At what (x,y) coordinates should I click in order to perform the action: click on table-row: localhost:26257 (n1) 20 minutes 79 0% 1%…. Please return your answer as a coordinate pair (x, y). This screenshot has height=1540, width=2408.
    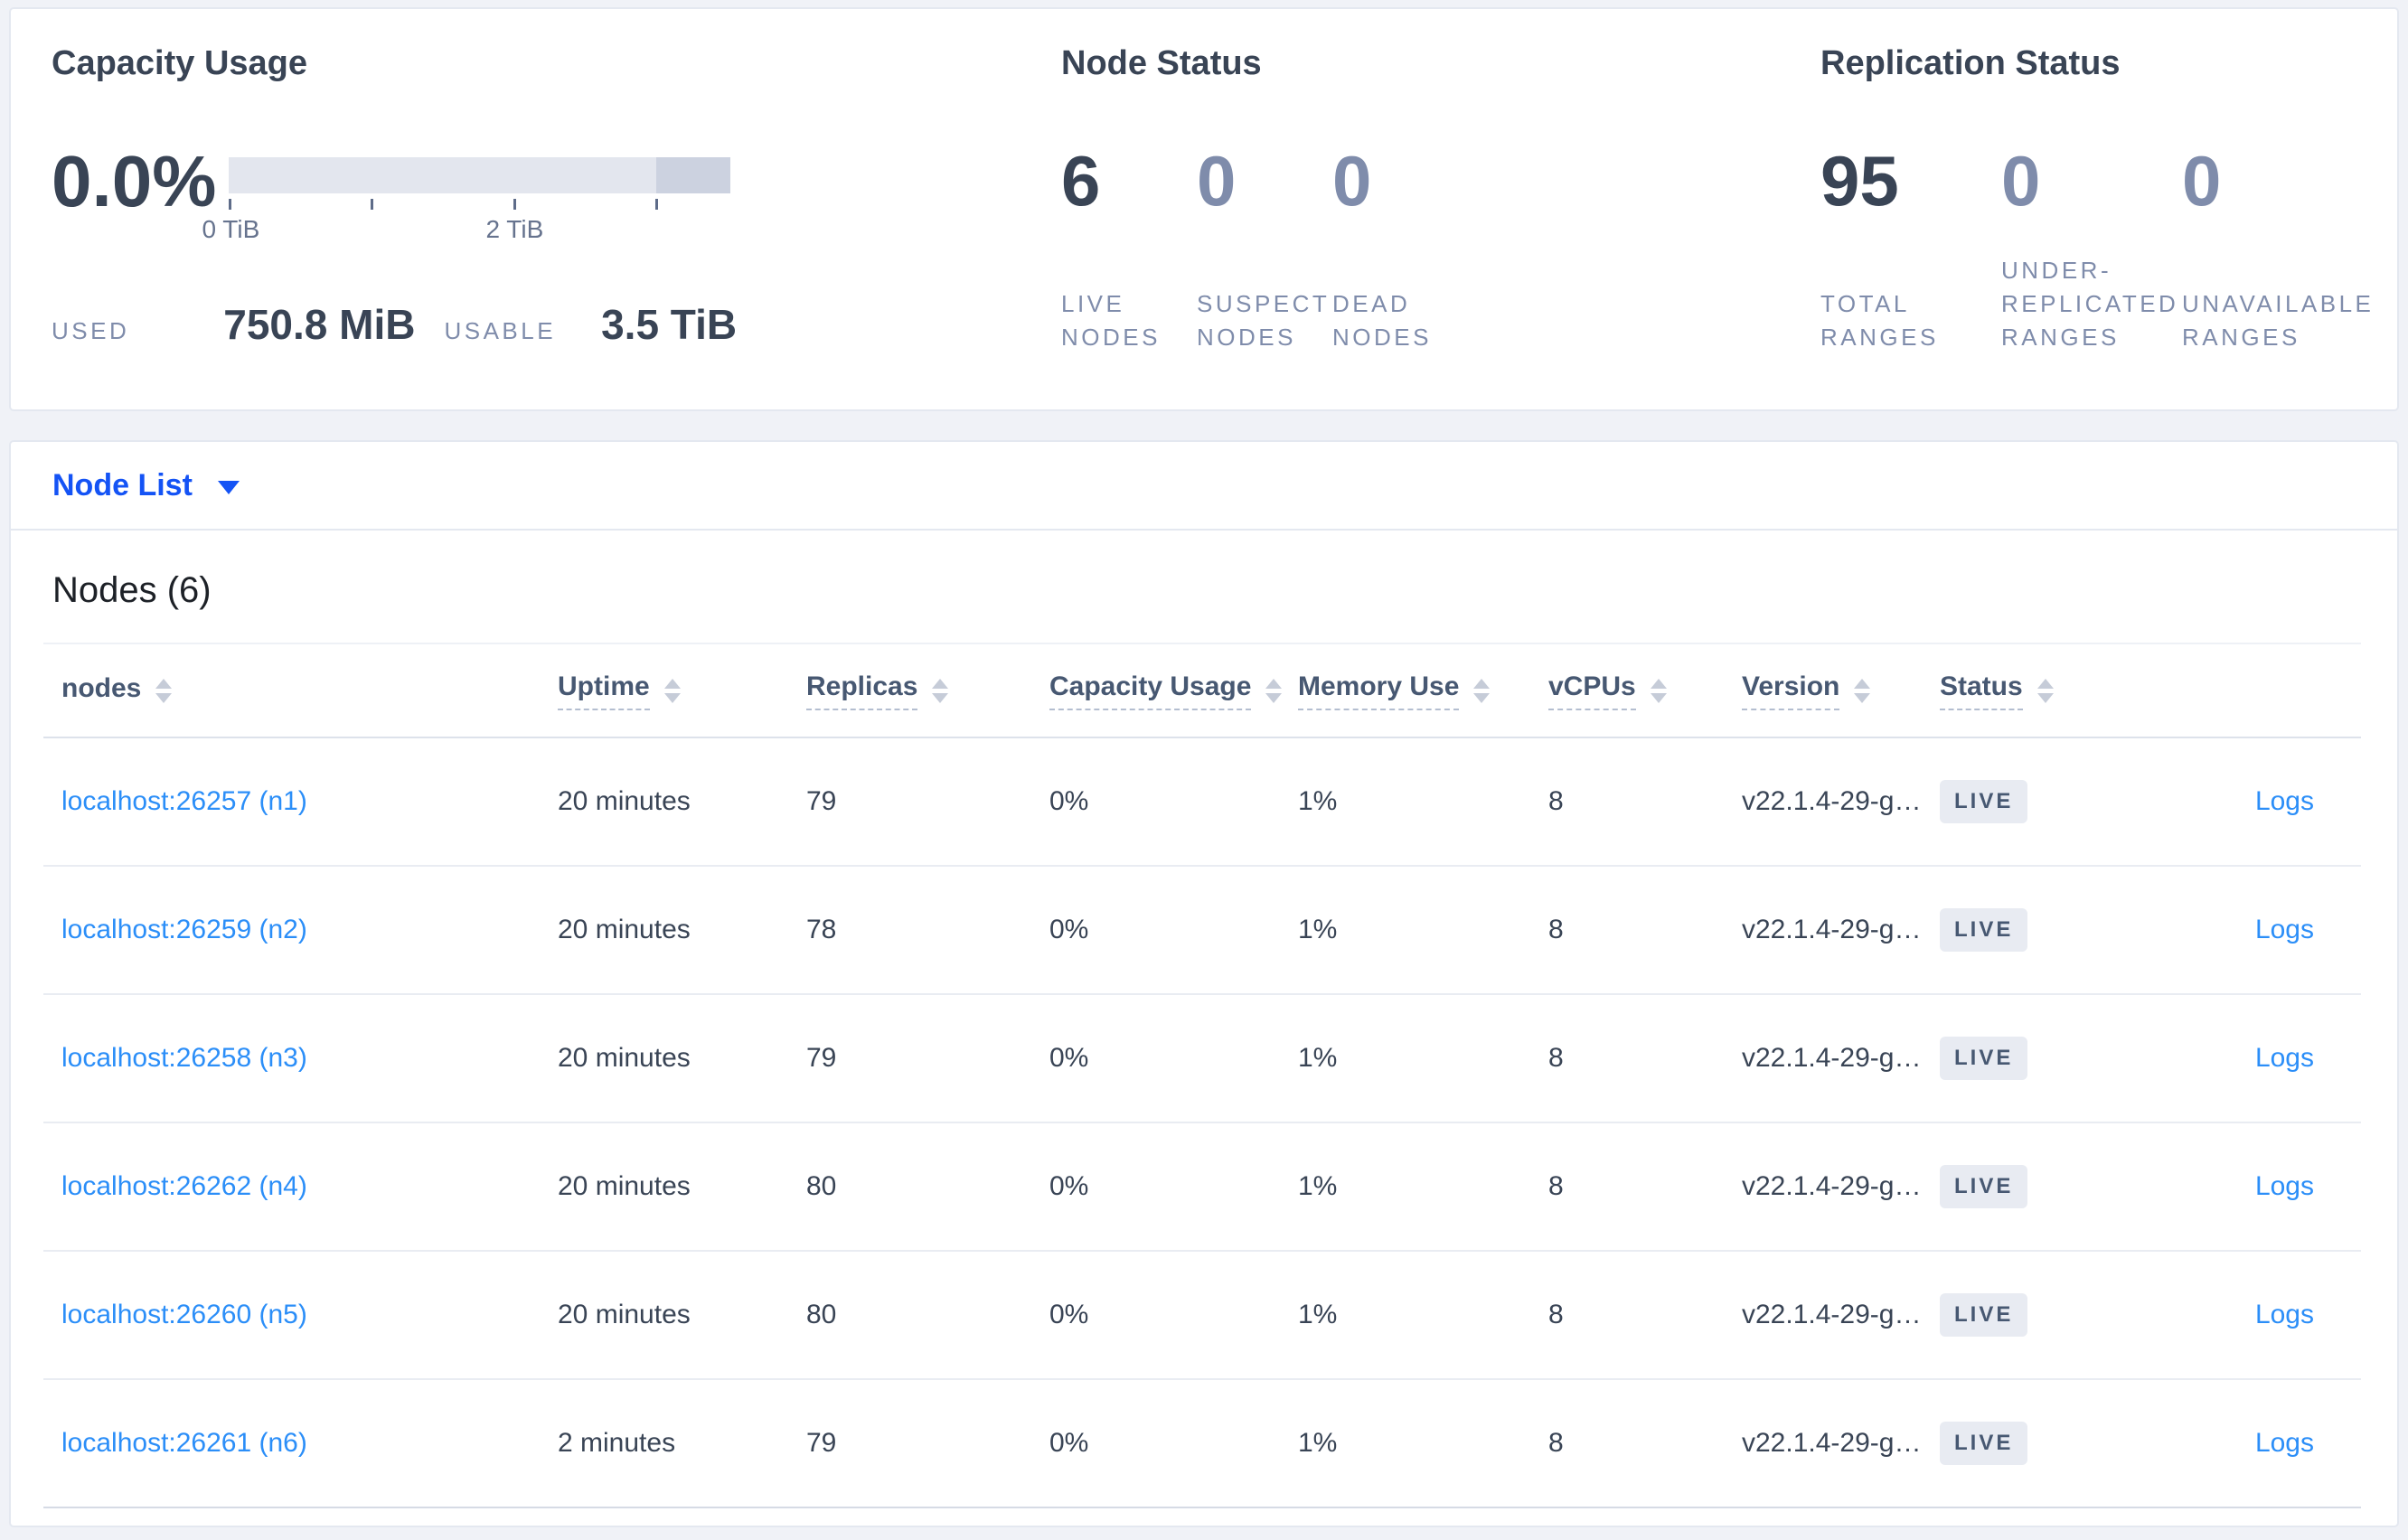
    Looking at the image, I should click on (1202, 802).